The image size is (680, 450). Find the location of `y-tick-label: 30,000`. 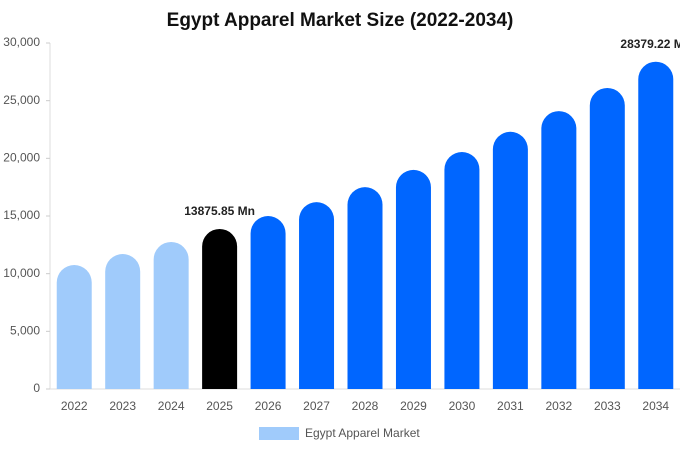

y-tick-label: 30,000 is located at coordinates (21, 42).